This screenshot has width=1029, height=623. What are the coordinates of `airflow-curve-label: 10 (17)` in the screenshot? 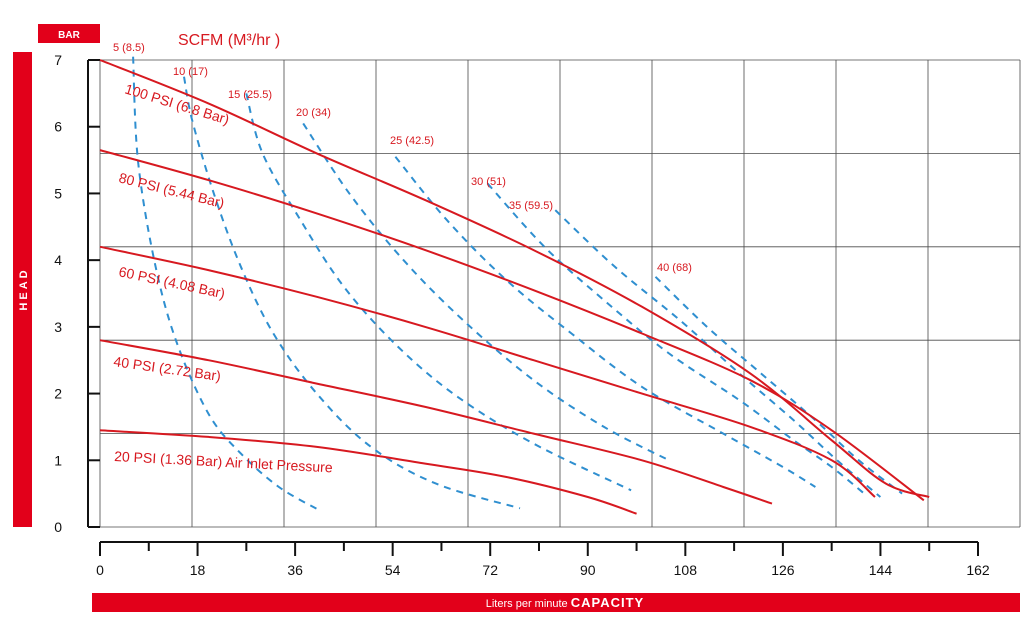 It's located at (190, 72).